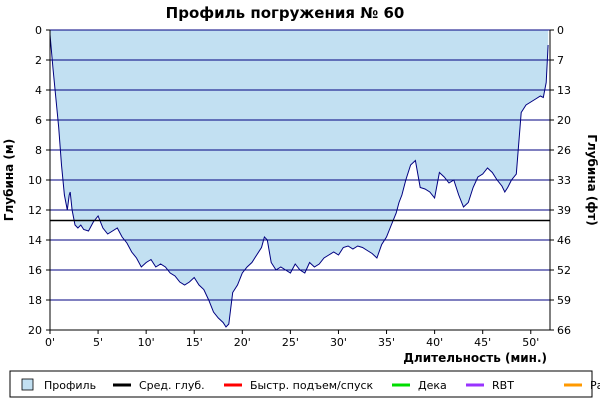 The width and height of the screenshot is (600, 400). Describe the element at coordinates (146, 342) in the screenshot. I see `x-tick-label: 10'` at that location.